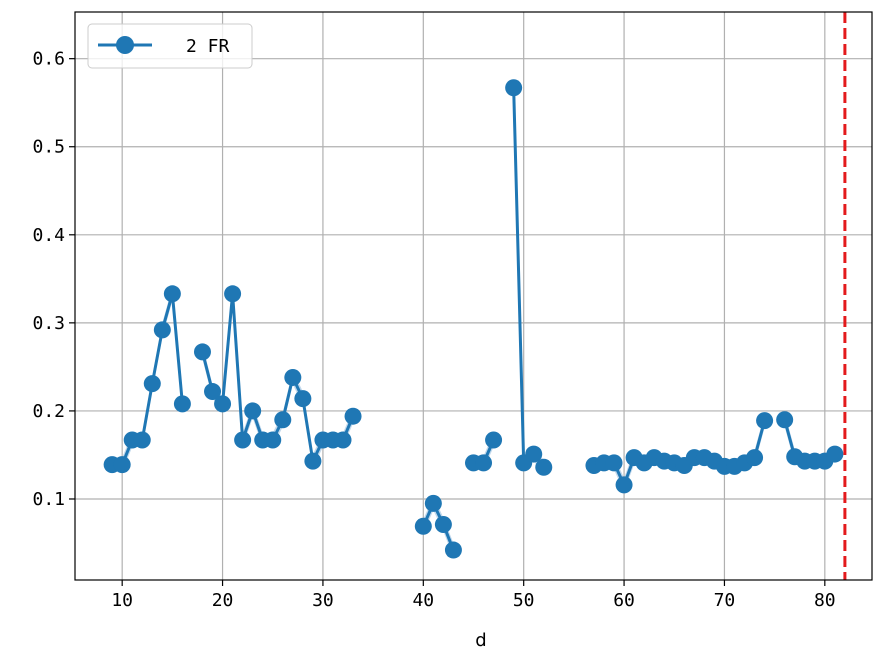  What do you see at coordinates (423, 600) in the screenshot?
I see `x-tick-label: 40` at bounding box center [423, 600].